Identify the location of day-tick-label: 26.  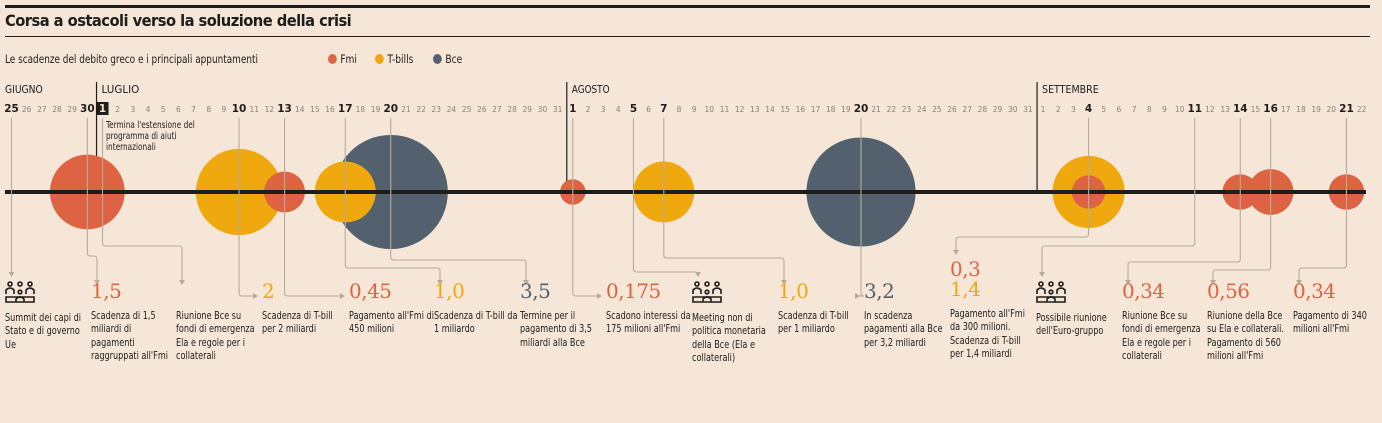
(482, 109).